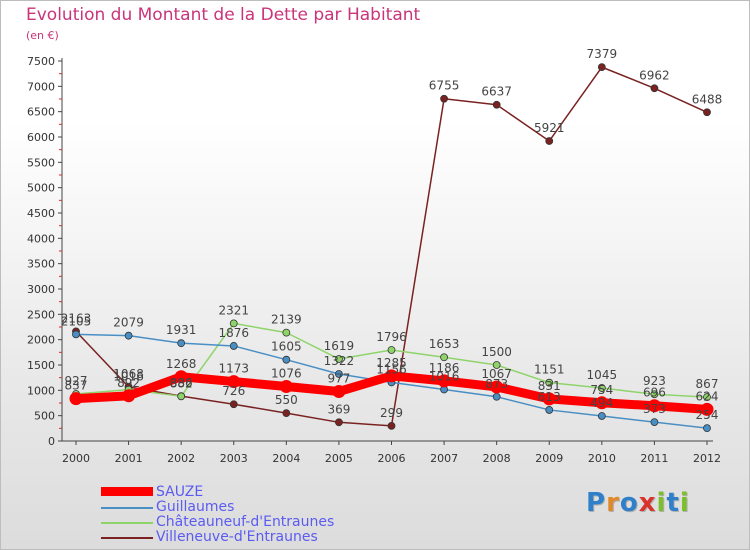 The image size is (750, 550). What do you see at coordinates (444, 86) in the screenshot?
I see `data-label: 6755` at bounding box center [444, 86].